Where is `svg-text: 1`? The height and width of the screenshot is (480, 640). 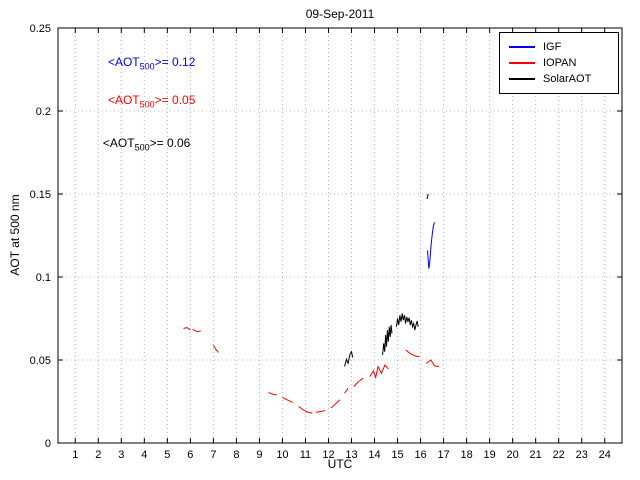
svg-text: 1 is located at coordinates (75, 455).